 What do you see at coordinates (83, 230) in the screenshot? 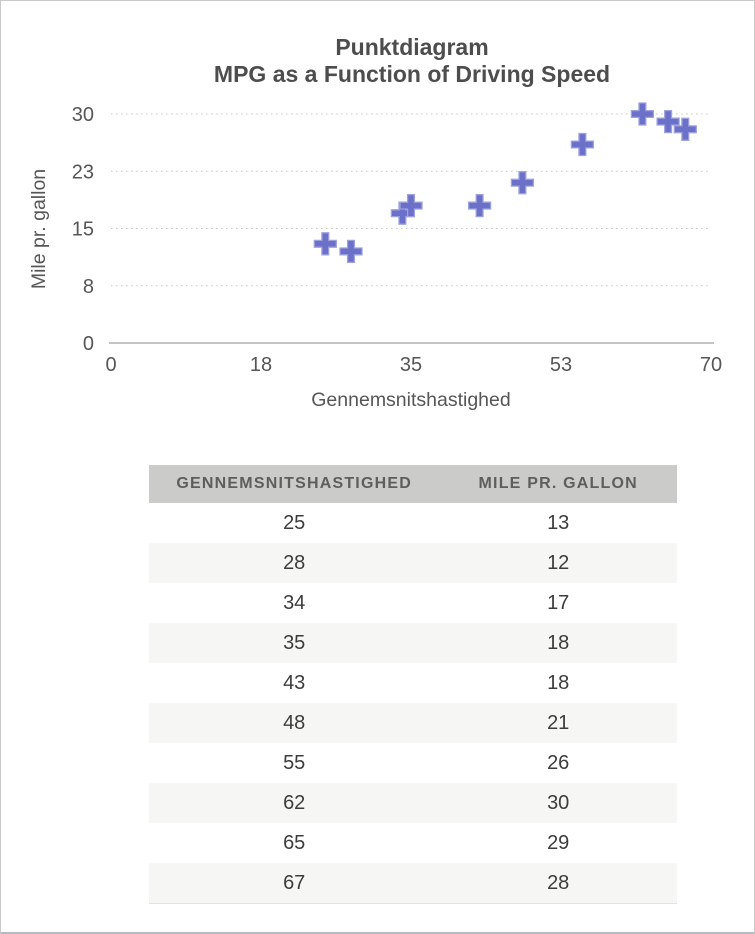
I see `y-tick-label: 15` at bounding box center [83, 230].